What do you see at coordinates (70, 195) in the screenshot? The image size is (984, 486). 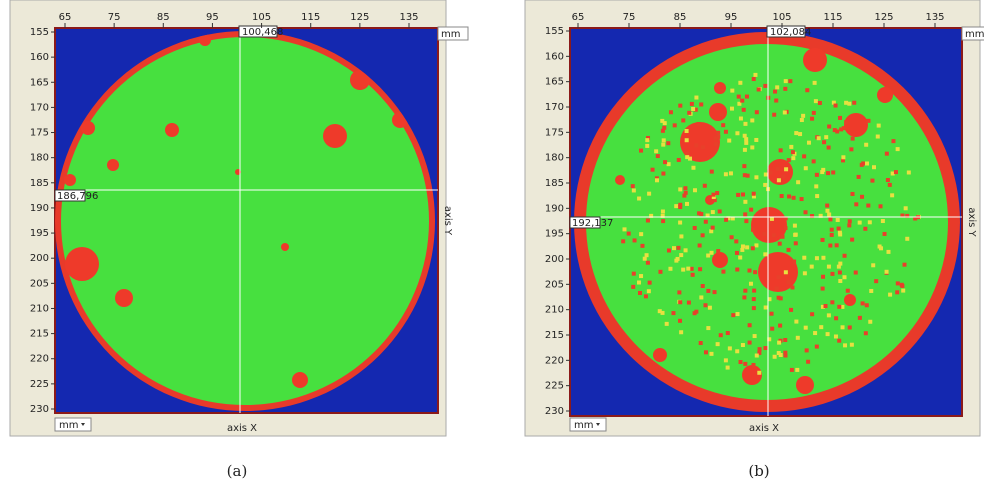 I see `cursor-y-box` at bounding box center [70, 195].